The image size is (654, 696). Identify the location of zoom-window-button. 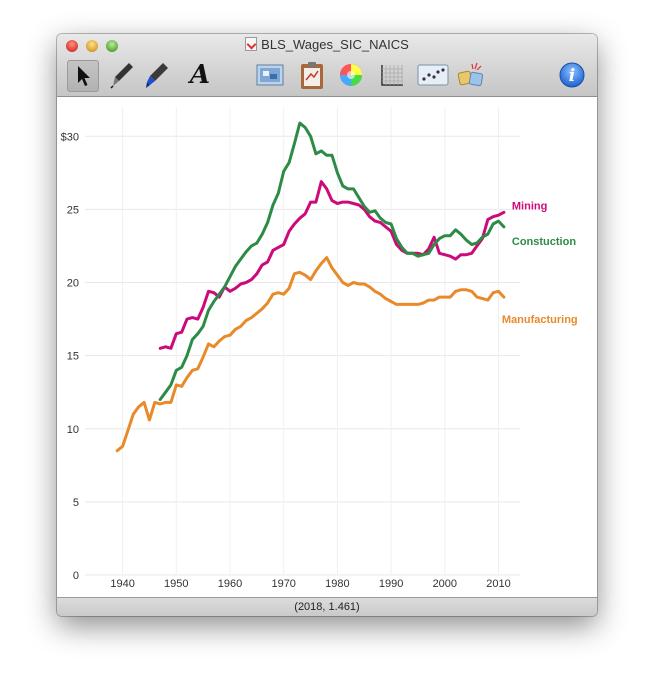
(112, 46).